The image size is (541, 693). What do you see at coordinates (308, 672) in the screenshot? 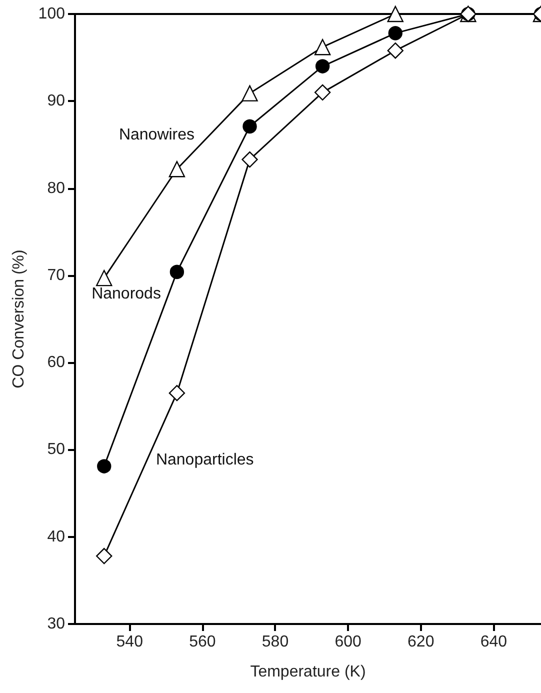
I see `x-axis-title: Temperature (K)` at bounding box center [308, 672].